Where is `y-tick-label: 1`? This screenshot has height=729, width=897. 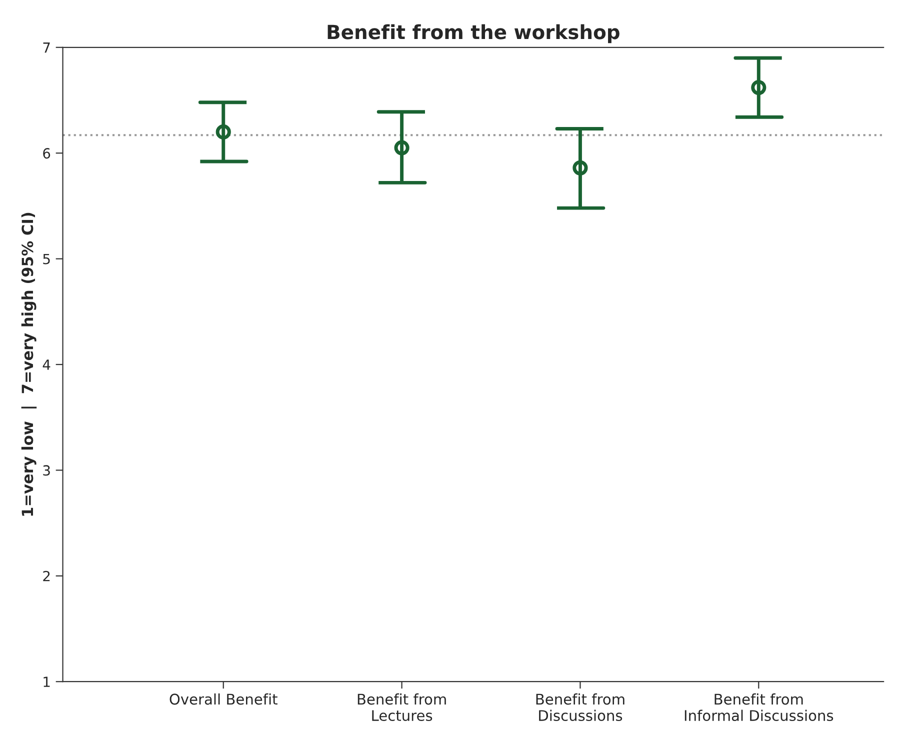 y-tick-label: 1 is located at coordinates (47, 681).